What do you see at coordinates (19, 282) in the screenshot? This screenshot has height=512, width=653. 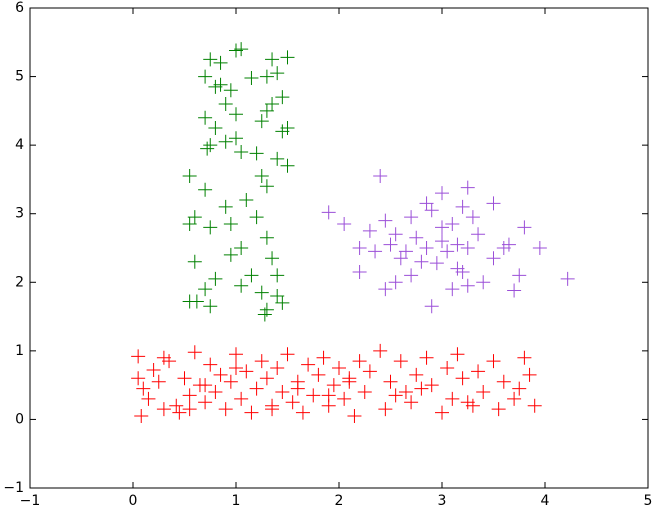 I see `y-tick-label: 2` at bounding box center [19, 282].